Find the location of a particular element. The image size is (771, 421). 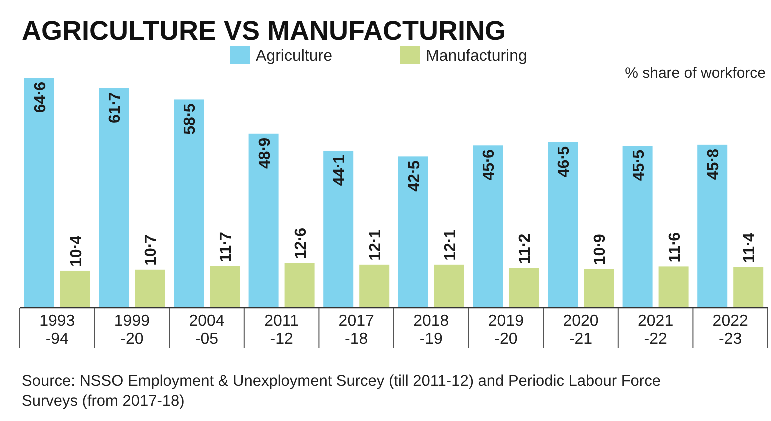

legend-label: Agriculture is located at coordinates (294, 56).